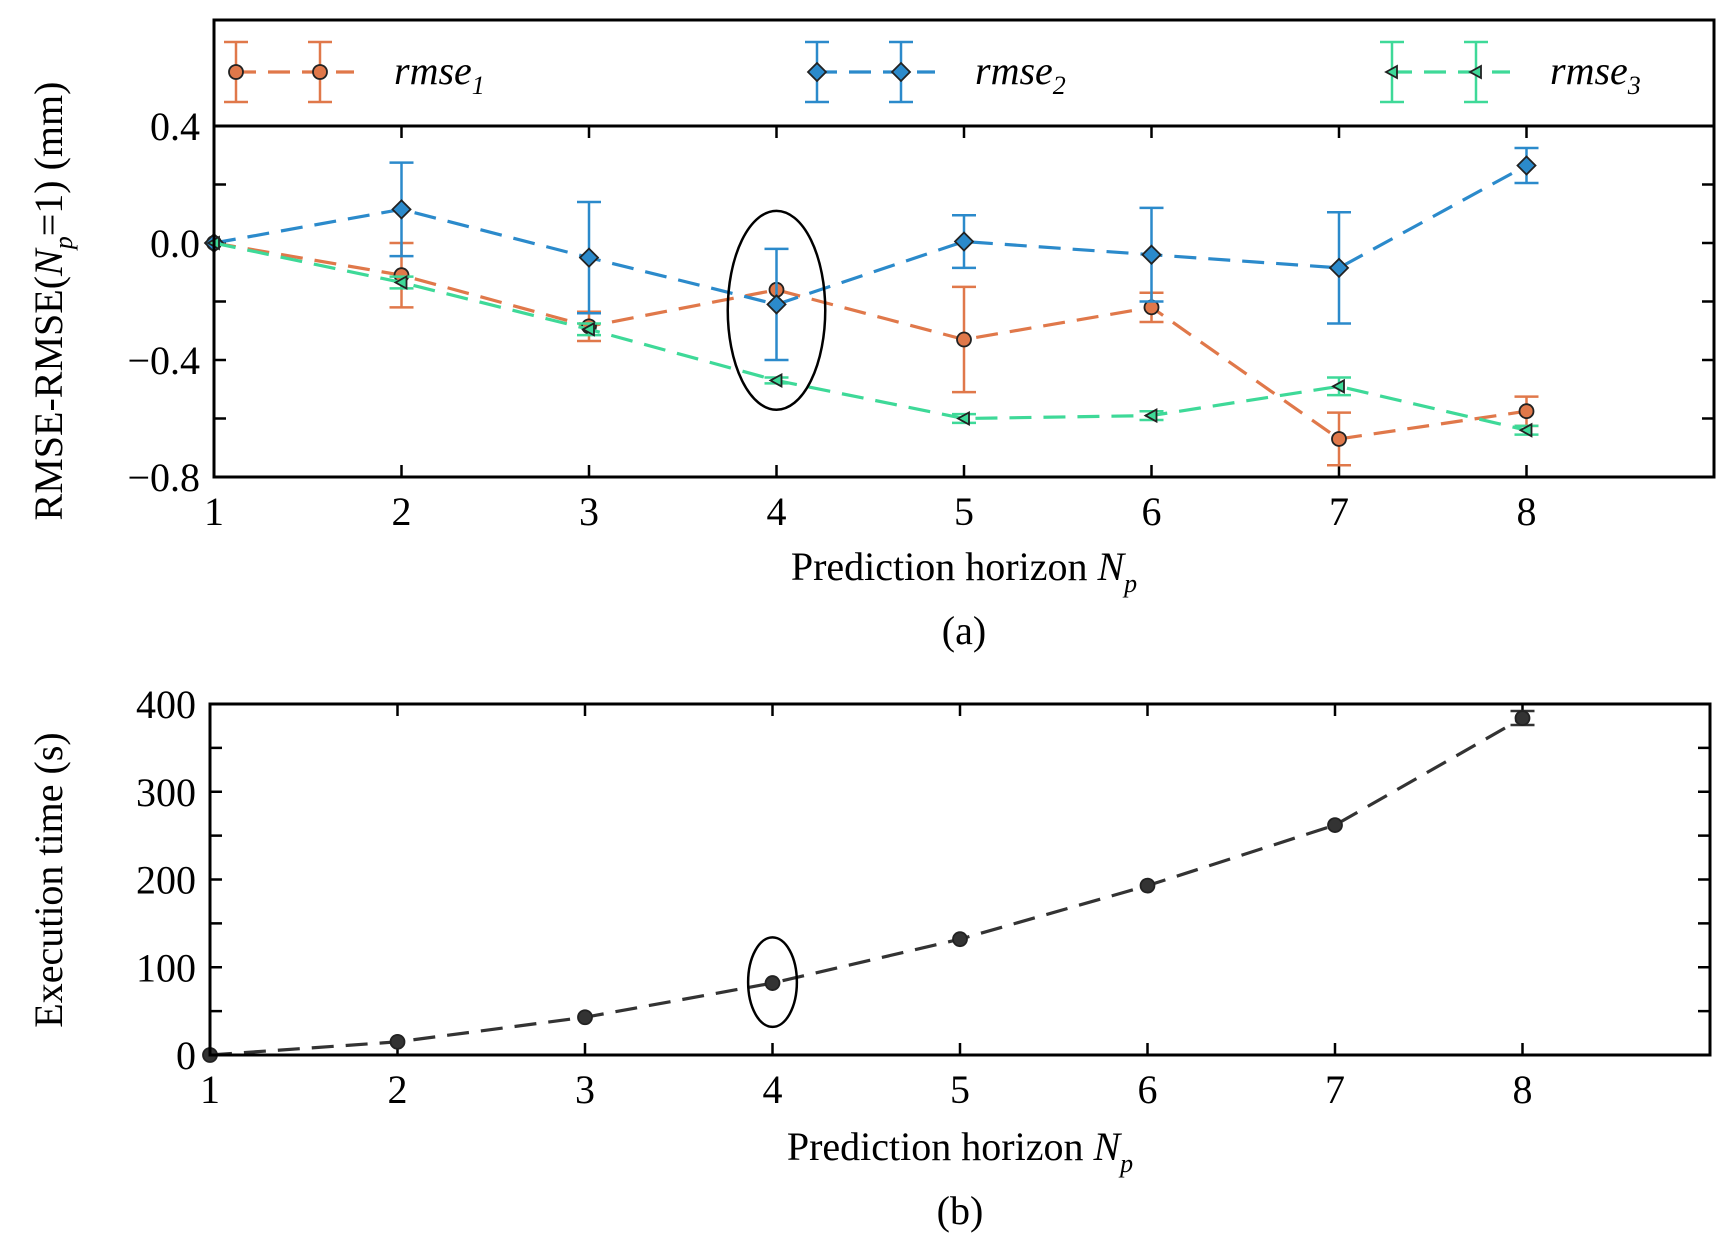 Image resolution: width=1733 pixels, height=1241 pixels. I want to click on y-tick-label: 0.4, so click(175, 126).